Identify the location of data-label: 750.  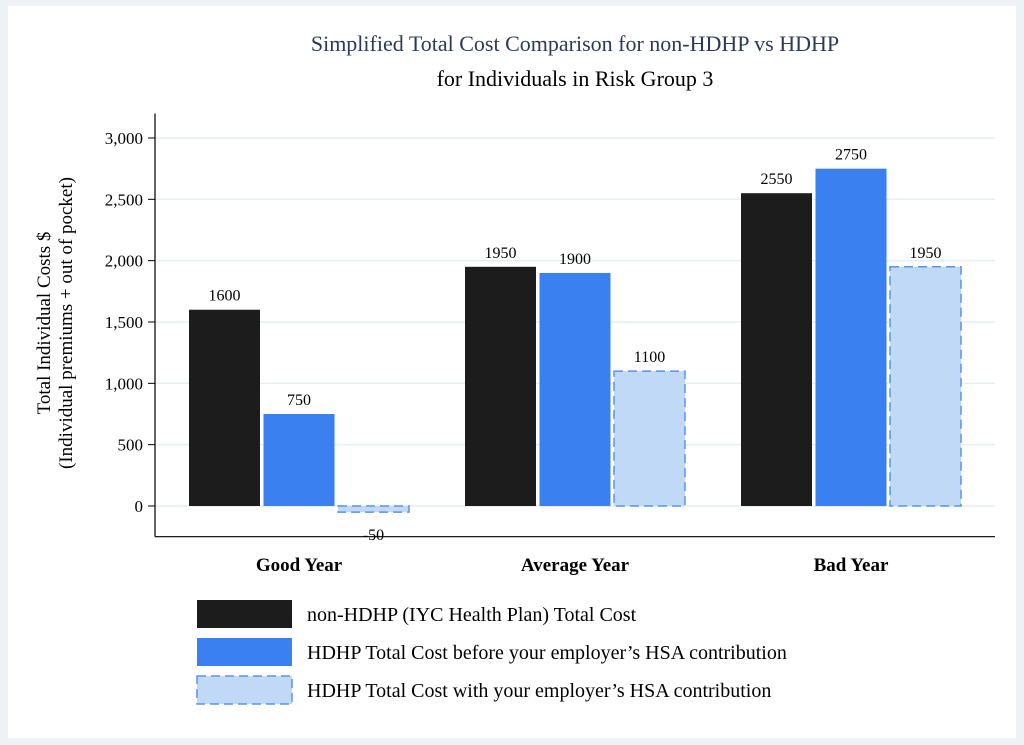
(299, 400).